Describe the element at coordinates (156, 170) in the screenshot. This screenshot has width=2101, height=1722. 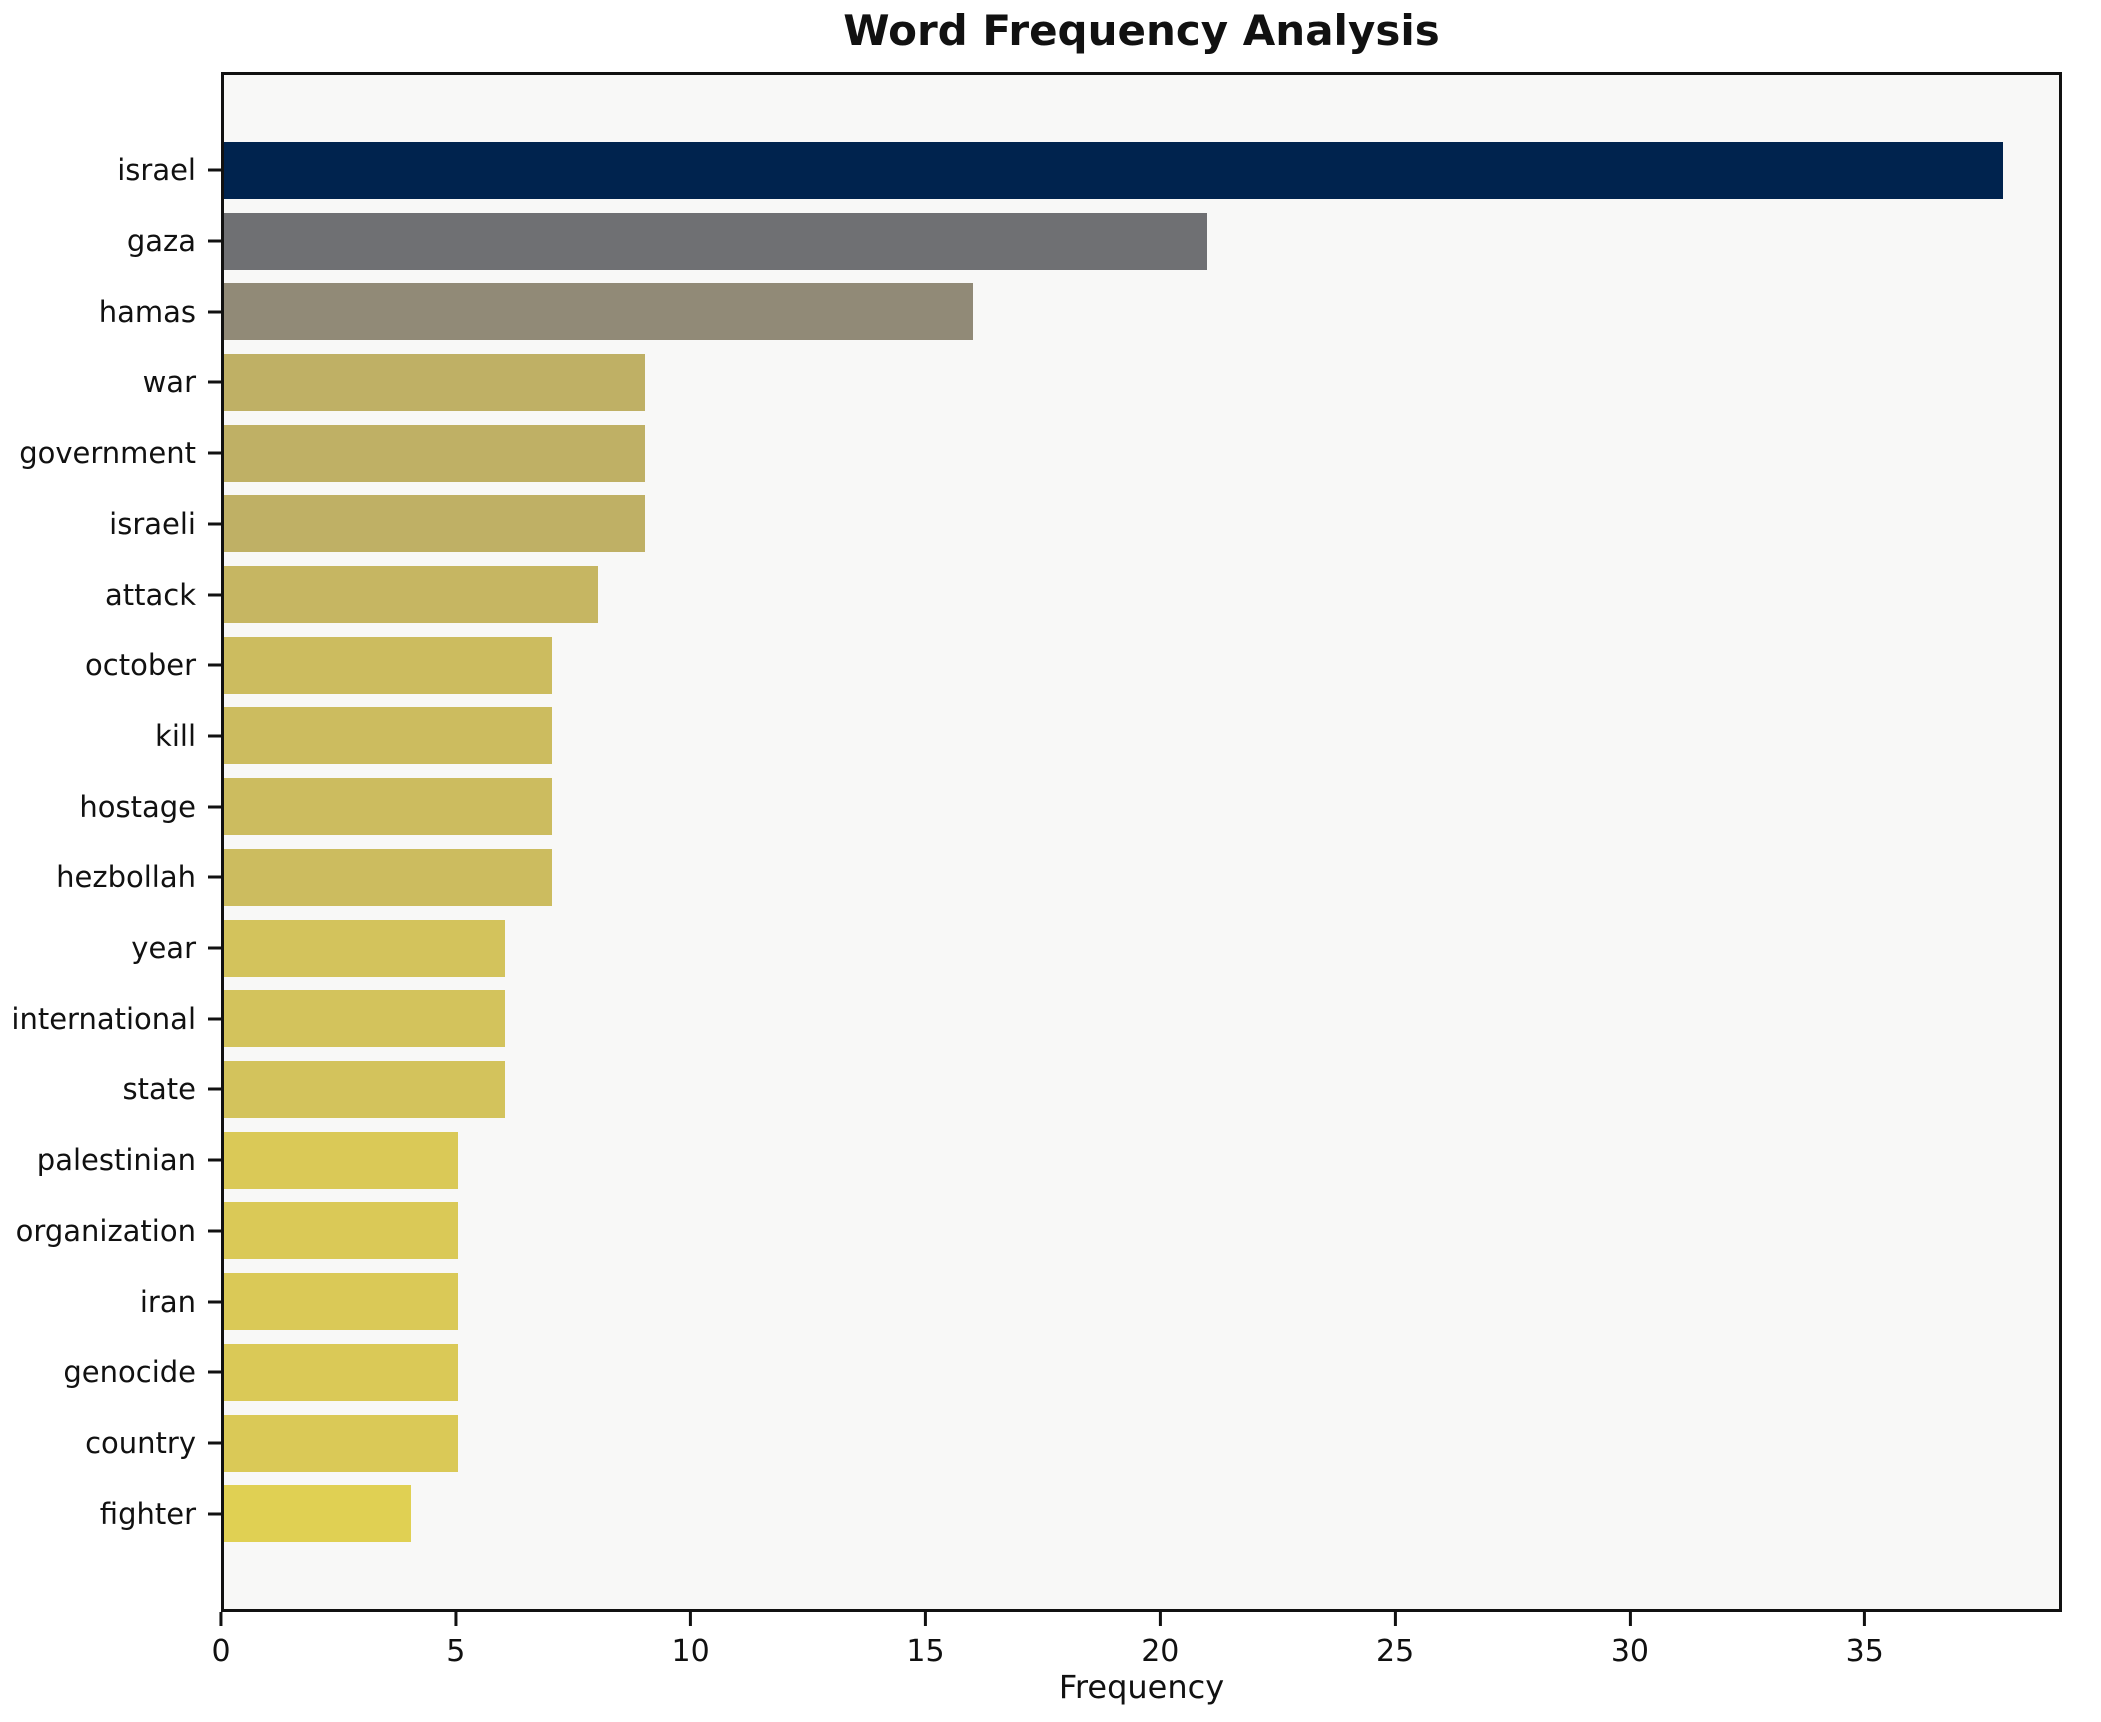
I see `y-tick-label: israel` at that location.